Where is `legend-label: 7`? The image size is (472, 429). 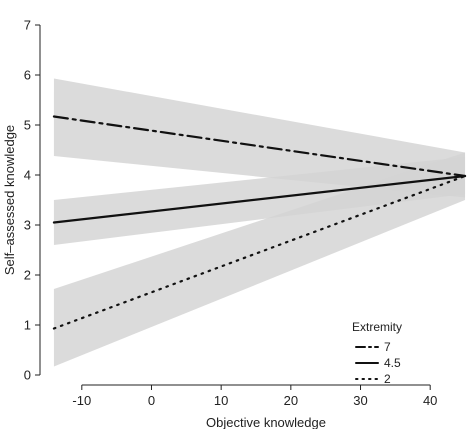 legend-label: 7 is located at coordinates (387, 347).